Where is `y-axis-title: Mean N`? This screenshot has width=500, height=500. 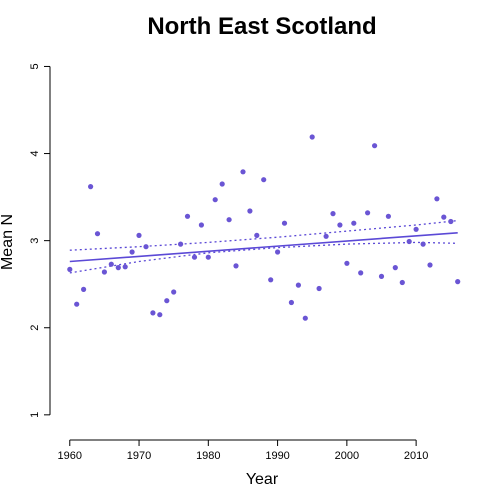
y-axis-title: Mean N is located at coordinates (8, 242).